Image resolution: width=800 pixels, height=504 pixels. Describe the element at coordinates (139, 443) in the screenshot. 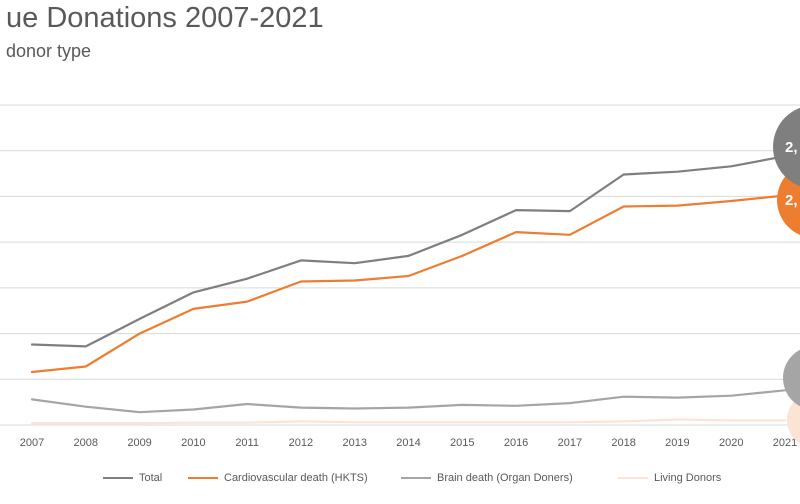

I see `x-tick-label: 2009` at that location.